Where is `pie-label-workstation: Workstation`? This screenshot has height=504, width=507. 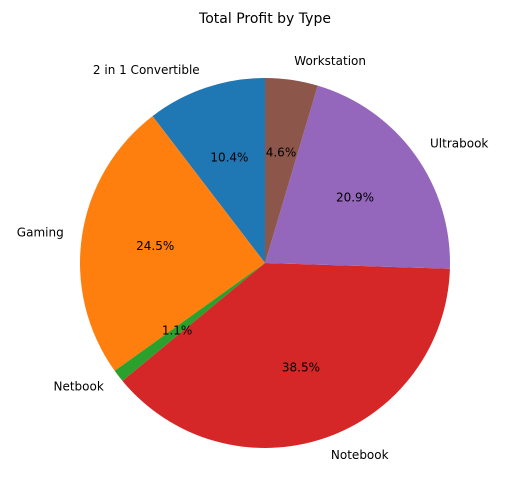 pie-label-workstation: Workstation is located at coordinates (330, 61).